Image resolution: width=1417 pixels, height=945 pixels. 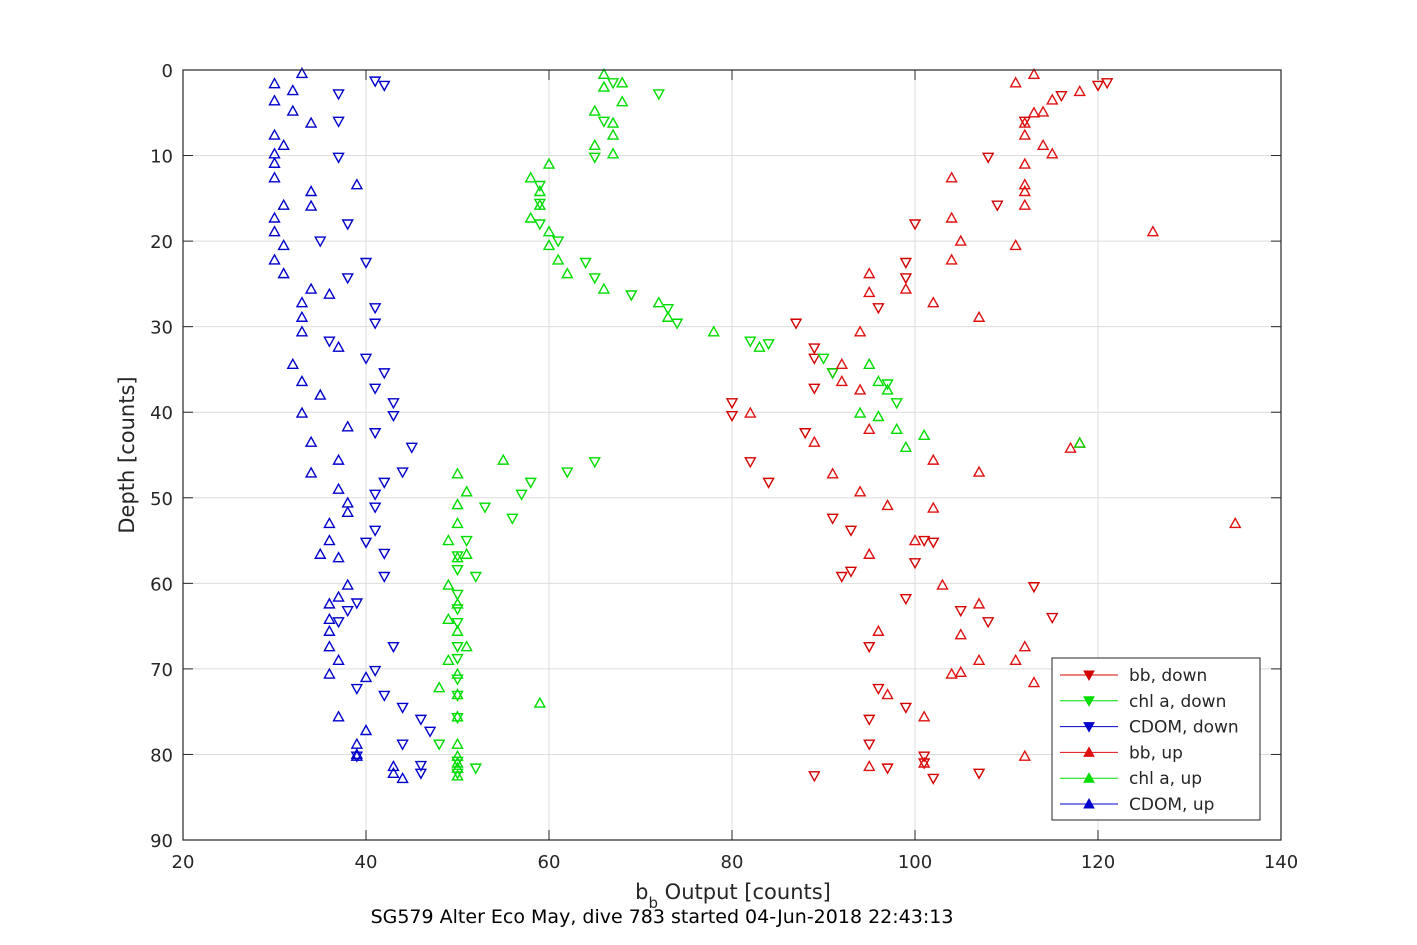 I want to click on x-axis-label-subscript: b, so click(x=653, y=903).